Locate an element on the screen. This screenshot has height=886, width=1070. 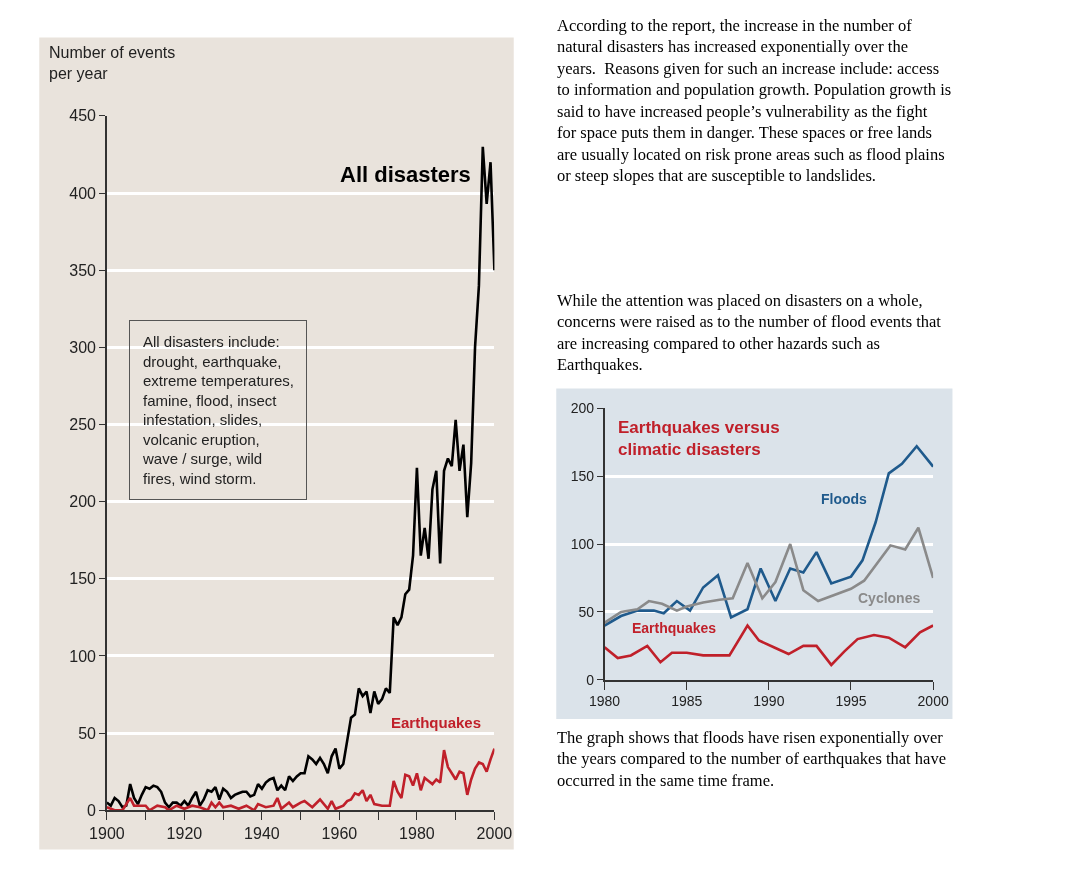
text: Earthquakes versus climatic disasters is located at coordinates (699, 439).